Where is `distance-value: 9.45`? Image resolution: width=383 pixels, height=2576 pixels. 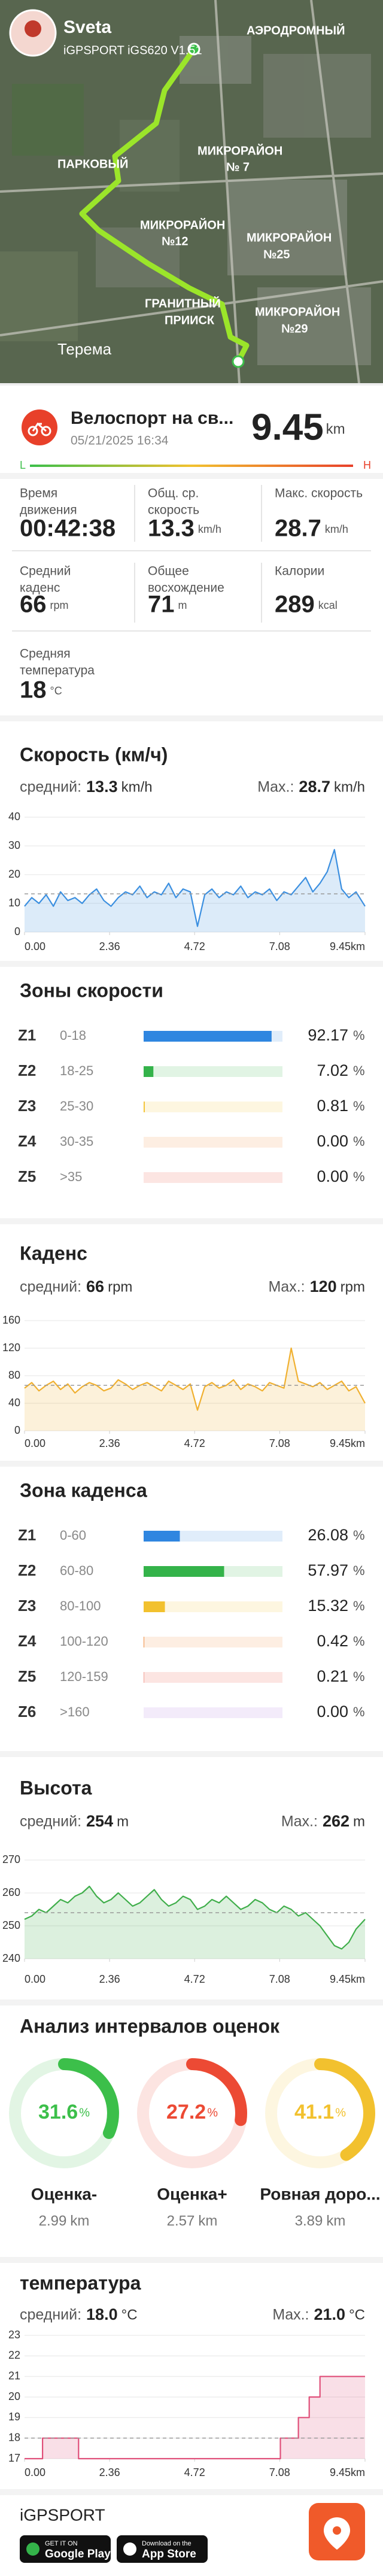
distance-value: 9.45 is located at coordinates (287, 427).